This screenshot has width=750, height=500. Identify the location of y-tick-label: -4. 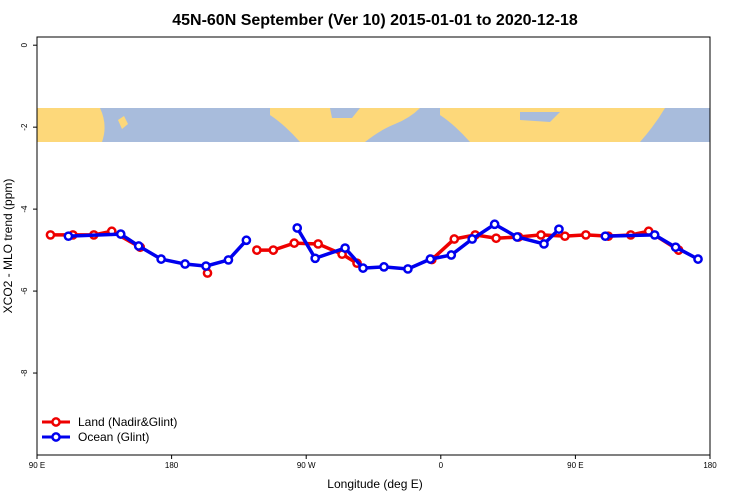
(24, 209).